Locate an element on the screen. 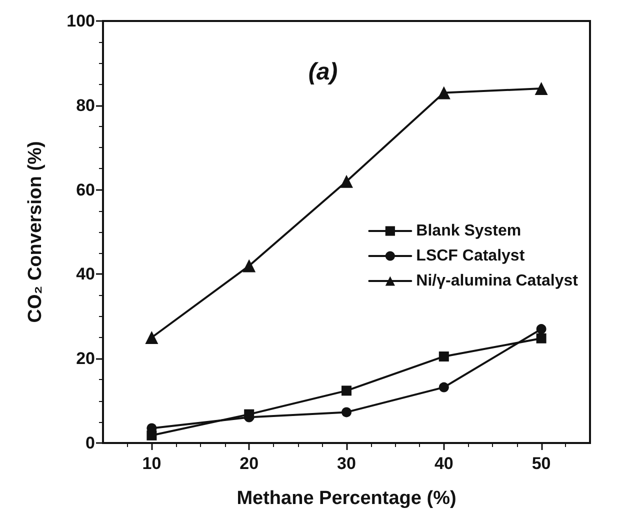  legend-label: Ni/γ-alumina Catalyst is located at coordinates (497, 281).